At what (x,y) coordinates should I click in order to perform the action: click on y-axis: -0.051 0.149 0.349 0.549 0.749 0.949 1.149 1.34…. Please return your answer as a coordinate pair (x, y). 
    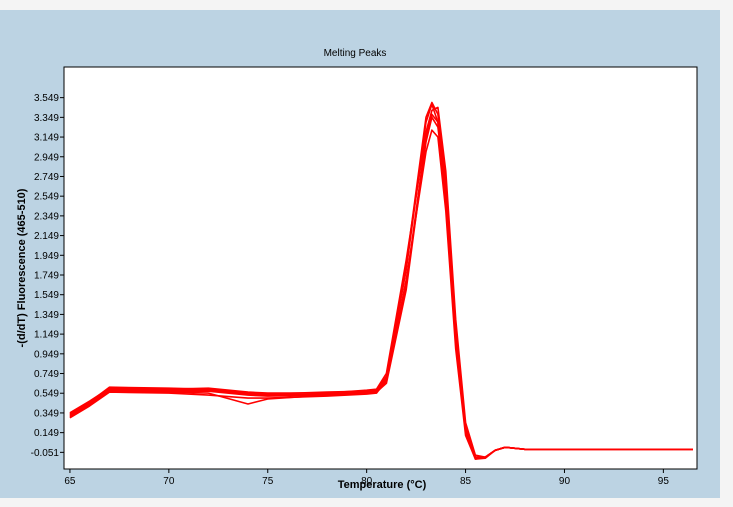
    Looking at the image, I should click on (47, 276).